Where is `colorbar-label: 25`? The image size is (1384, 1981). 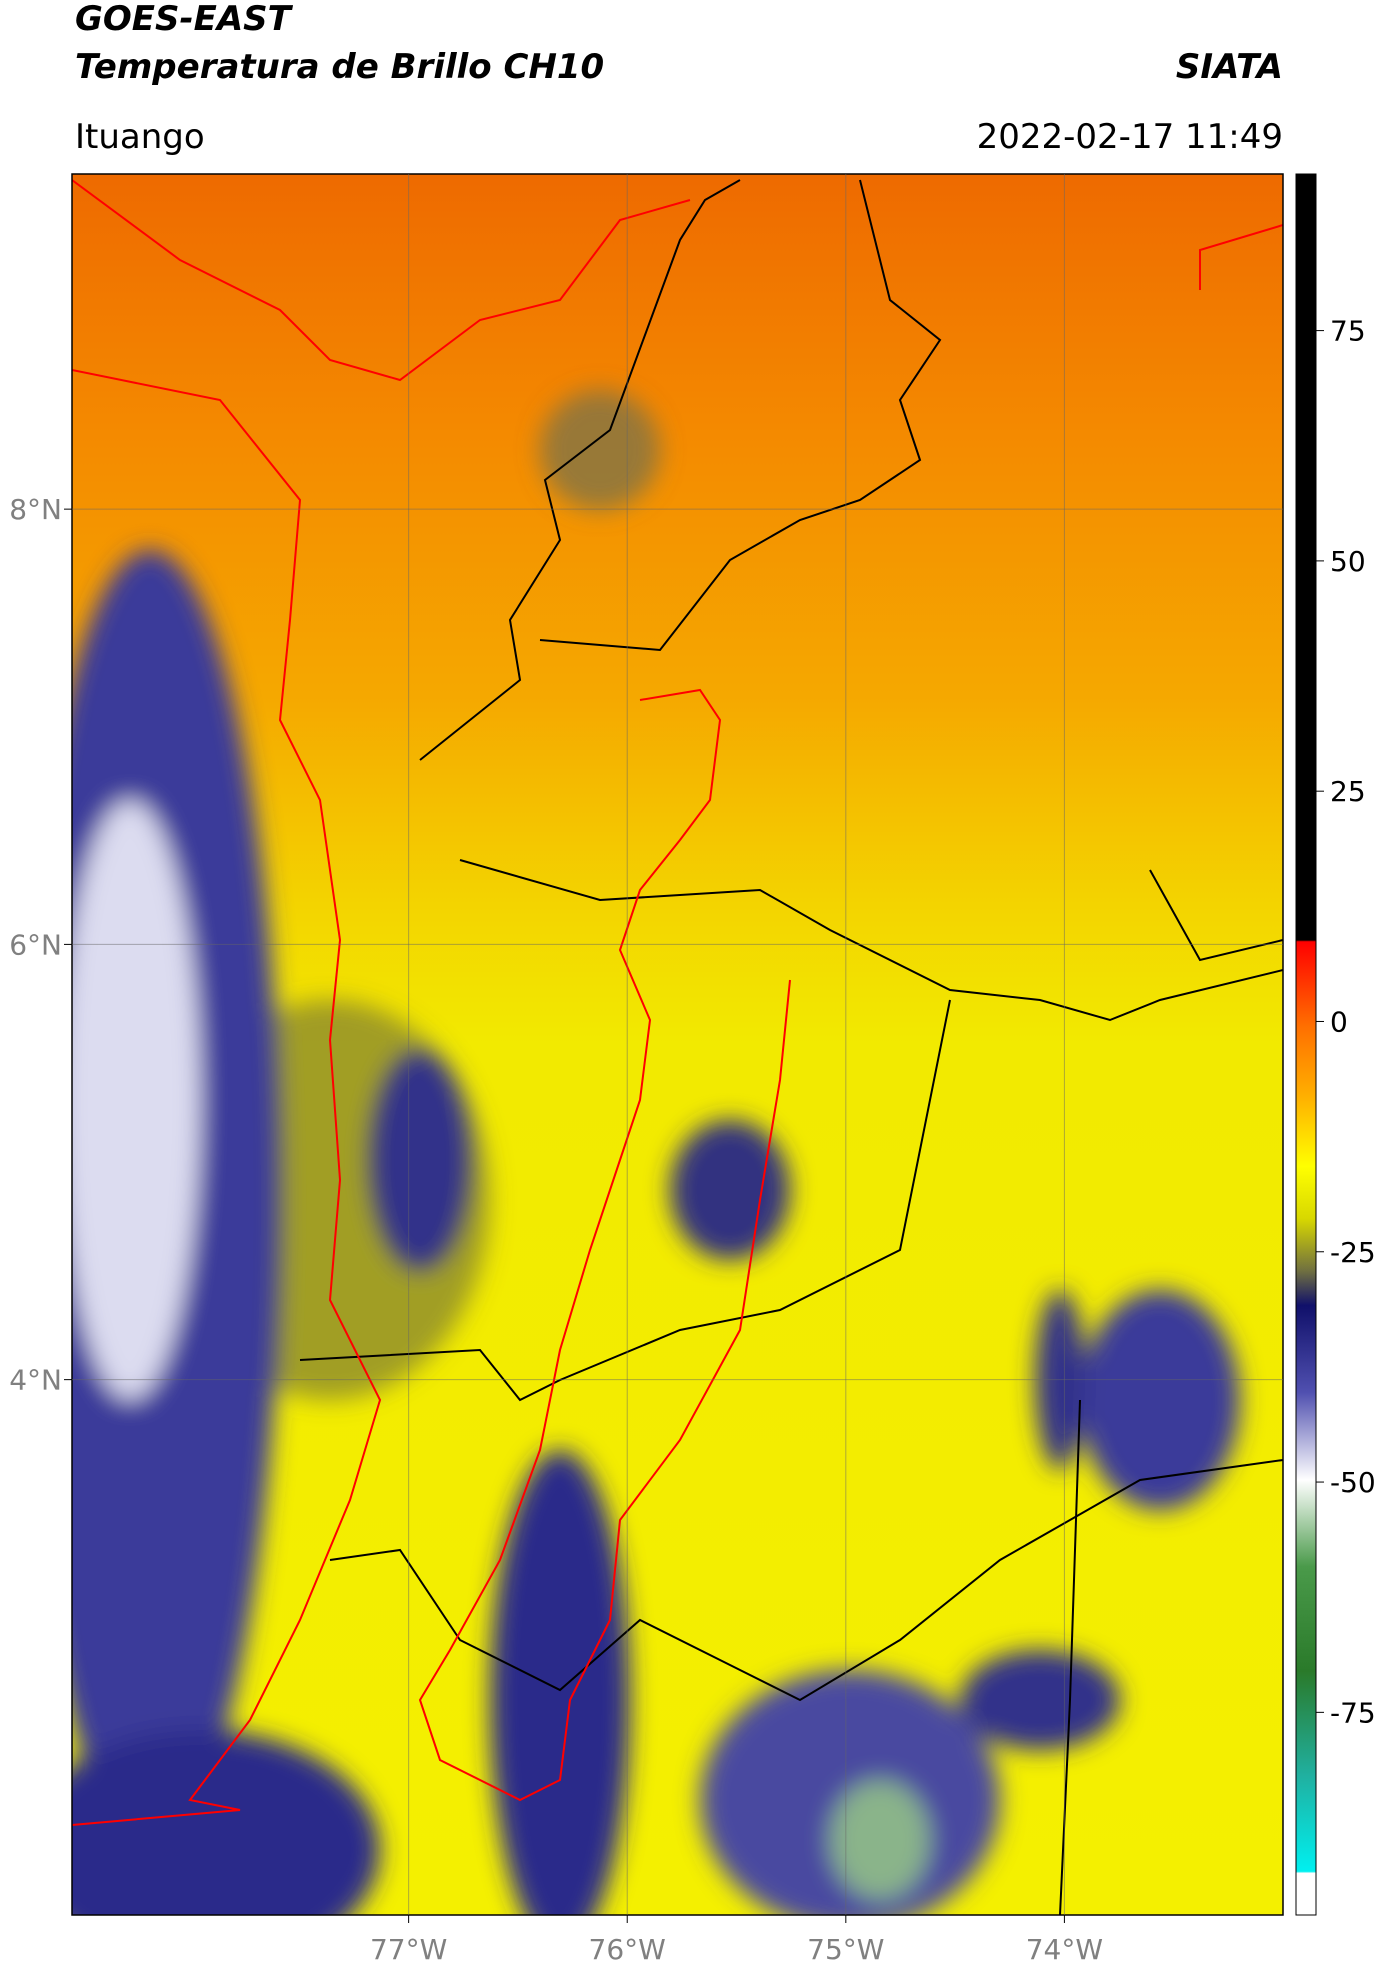 colorbar-label: 25 is located at coordinates (1348, 791).